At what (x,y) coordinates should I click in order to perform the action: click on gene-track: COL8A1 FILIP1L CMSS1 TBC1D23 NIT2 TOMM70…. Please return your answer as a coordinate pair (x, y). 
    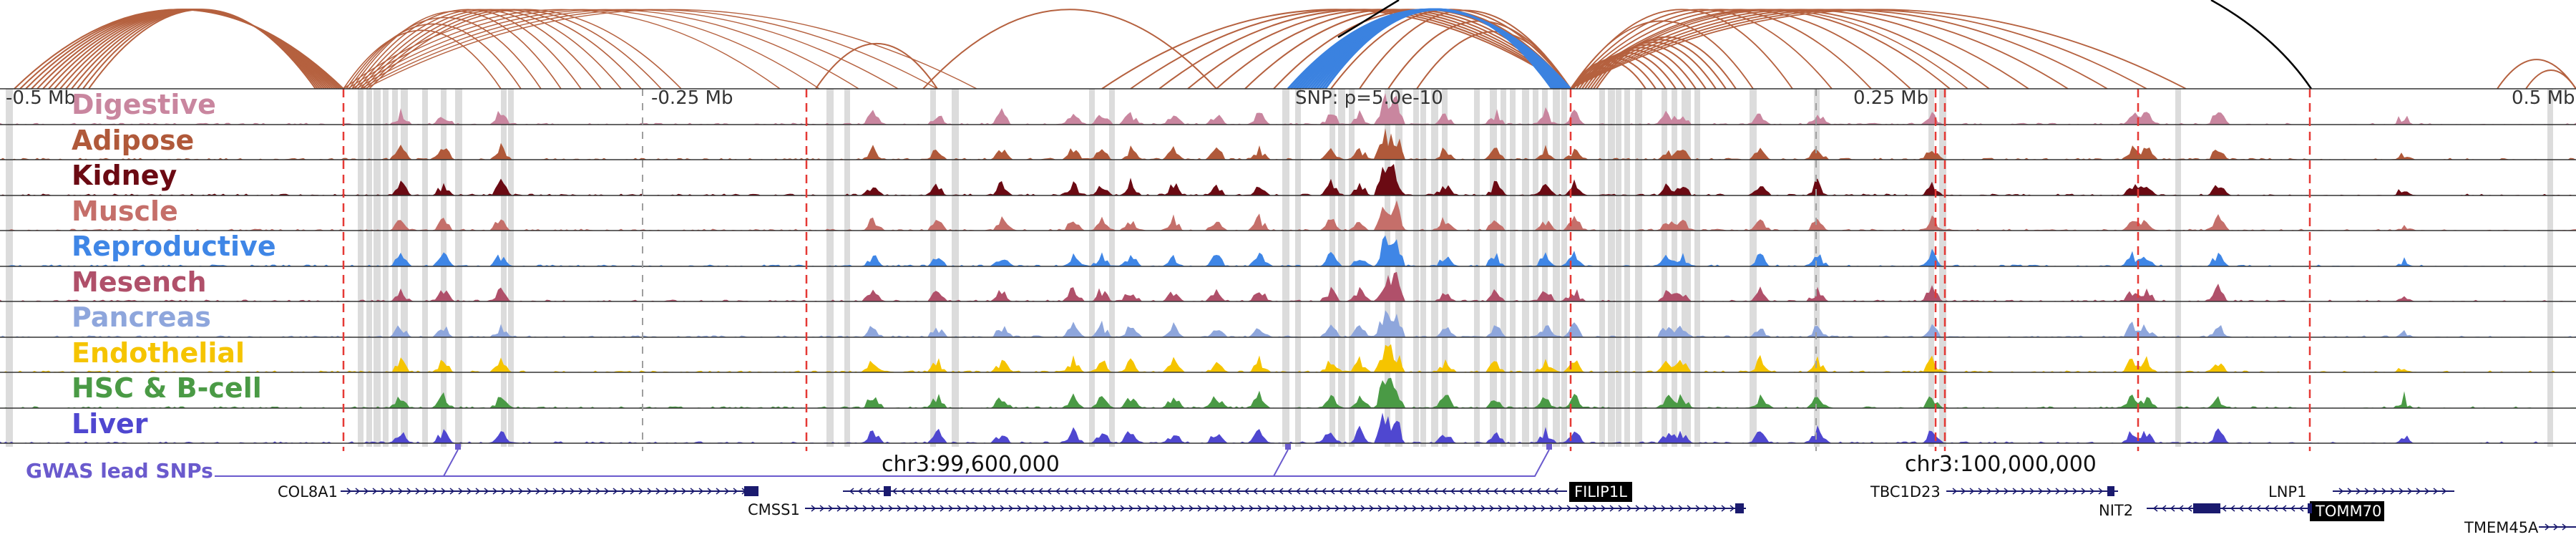
    Looking at the image, I should click on (1427, 509).